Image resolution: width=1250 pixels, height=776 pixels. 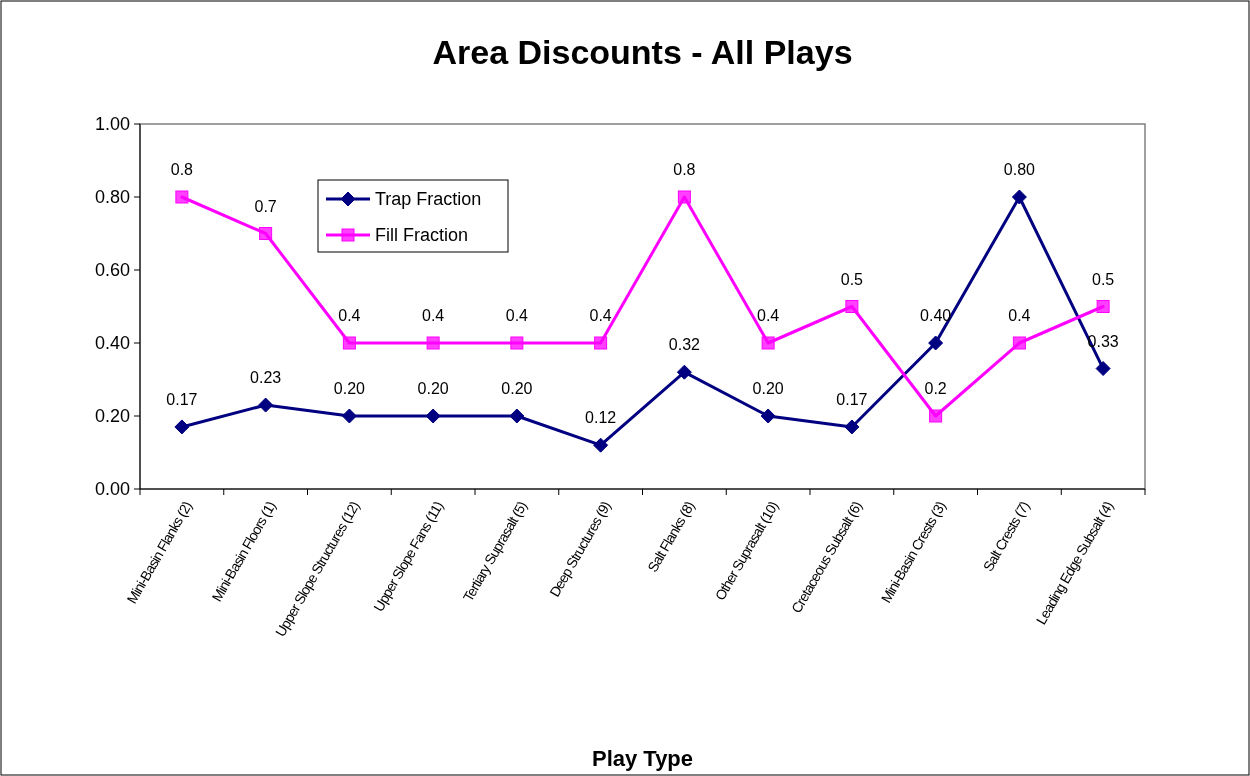 I want to click on y-tick-label: 0.40, so click(x=112, y=343).